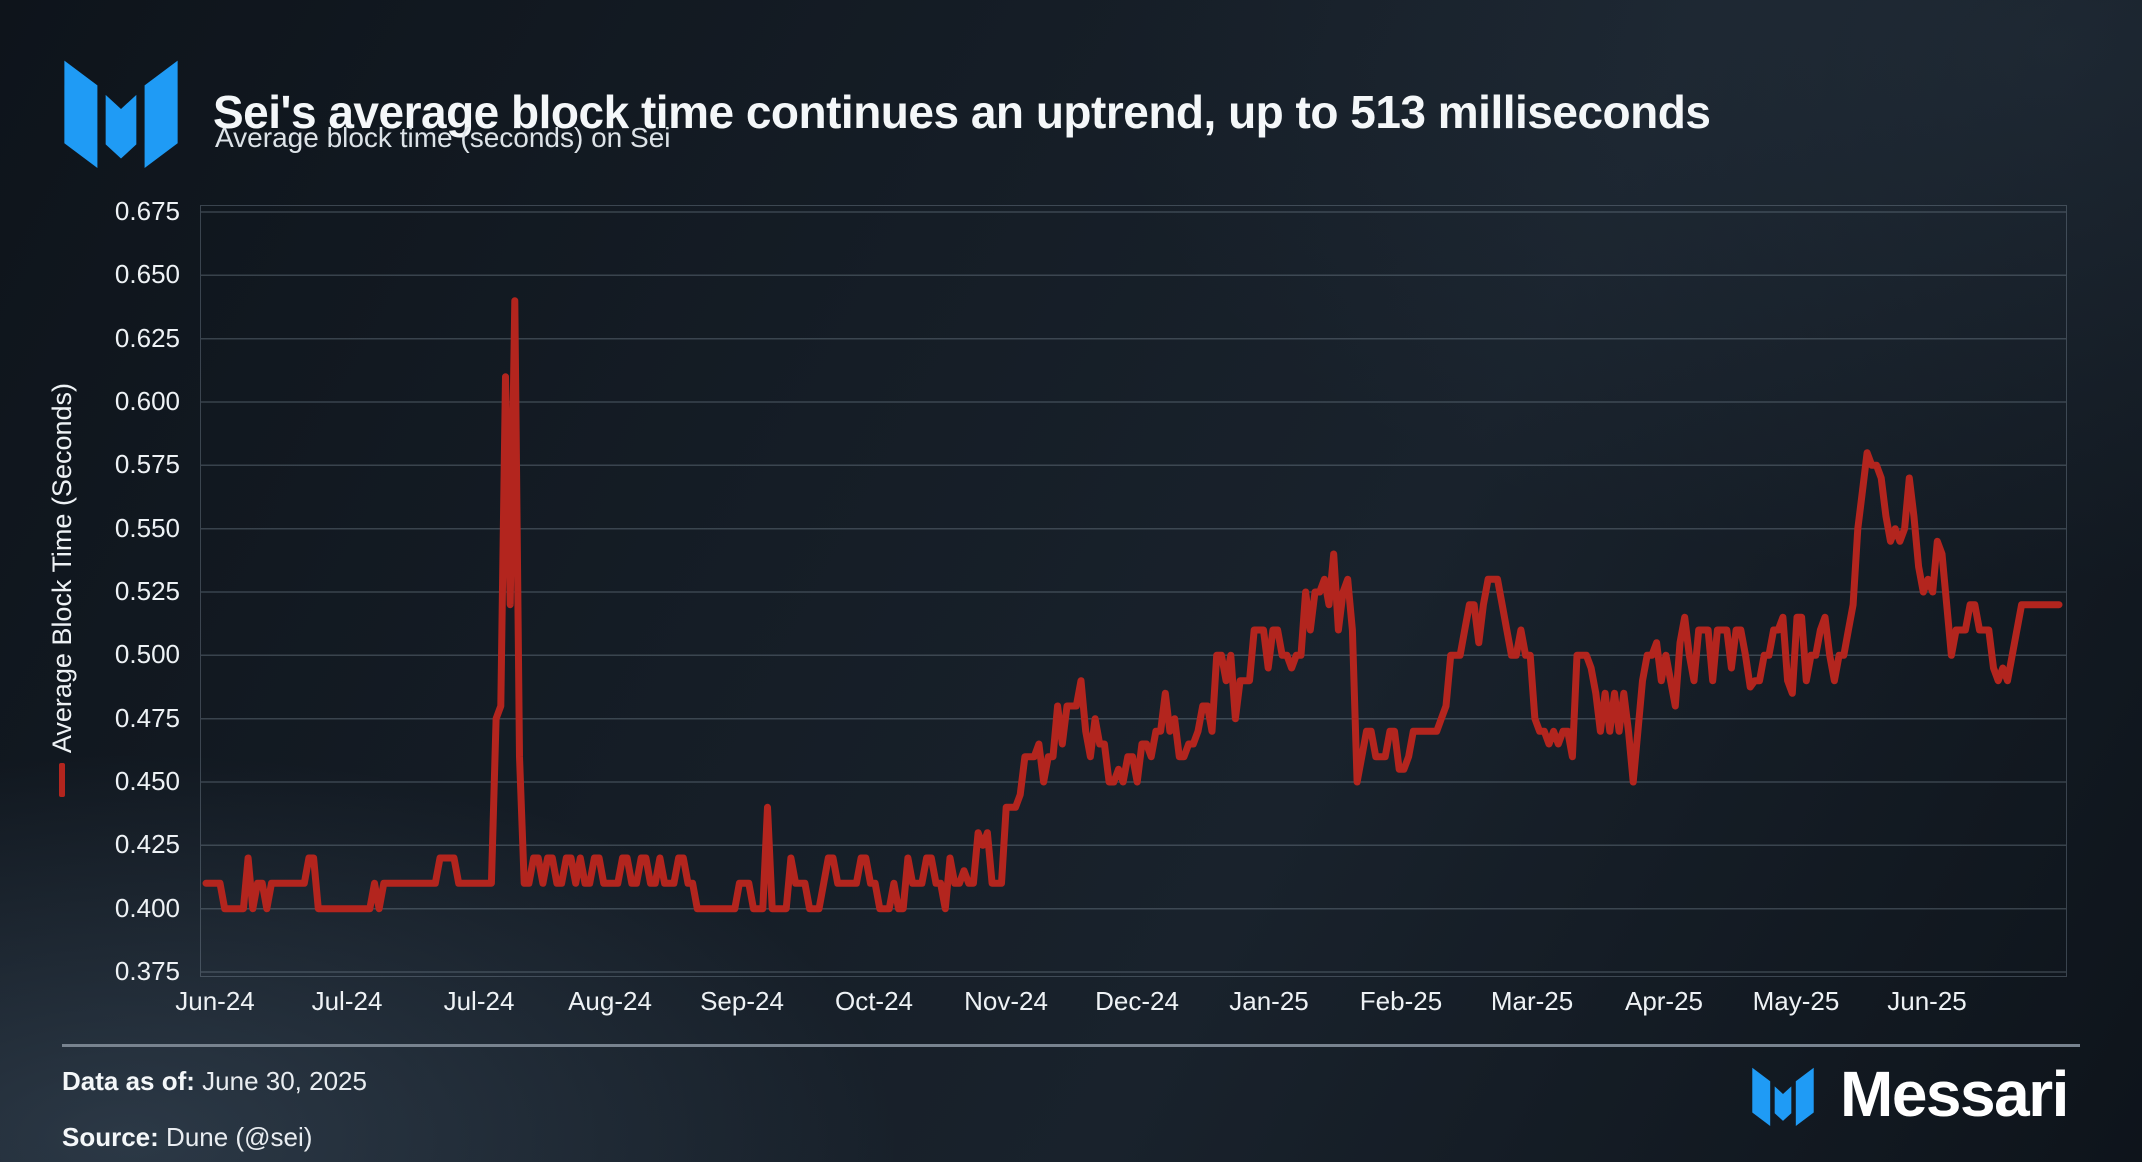  What do you see at coordinates (147, 464) in the screenshot?
I see `y-tick-label: 0.575` at bounding box center [147, 464].